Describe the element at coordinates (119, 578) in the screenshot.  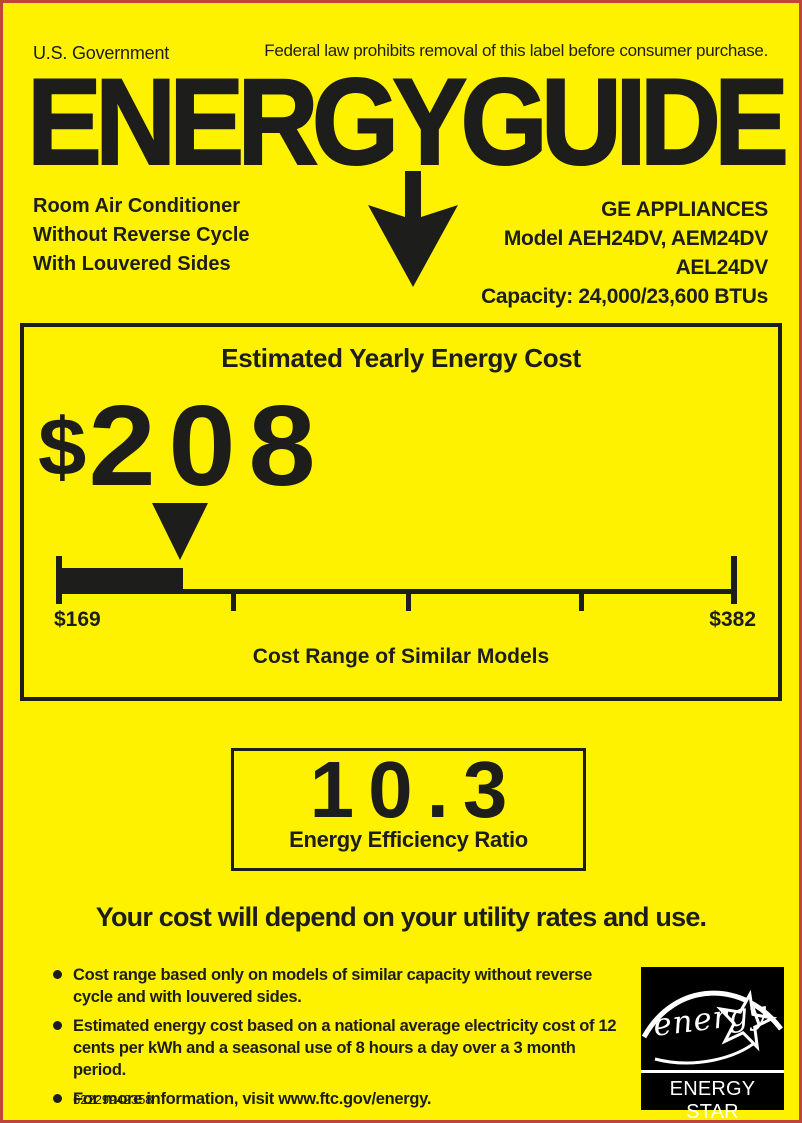
I see `cost-range-filled-bar` at that location.